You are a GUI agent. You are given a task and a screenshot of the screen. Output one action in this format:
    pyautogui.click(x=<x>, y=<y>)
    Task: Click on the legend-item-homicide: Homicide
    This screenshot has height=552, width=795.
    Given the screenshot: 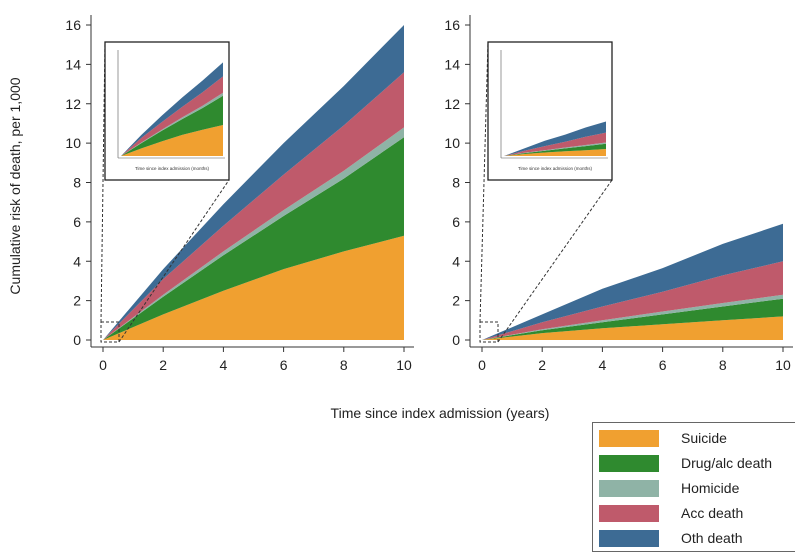 What is the action you would take?
    pyautogui.click(x=669, y=488)
    